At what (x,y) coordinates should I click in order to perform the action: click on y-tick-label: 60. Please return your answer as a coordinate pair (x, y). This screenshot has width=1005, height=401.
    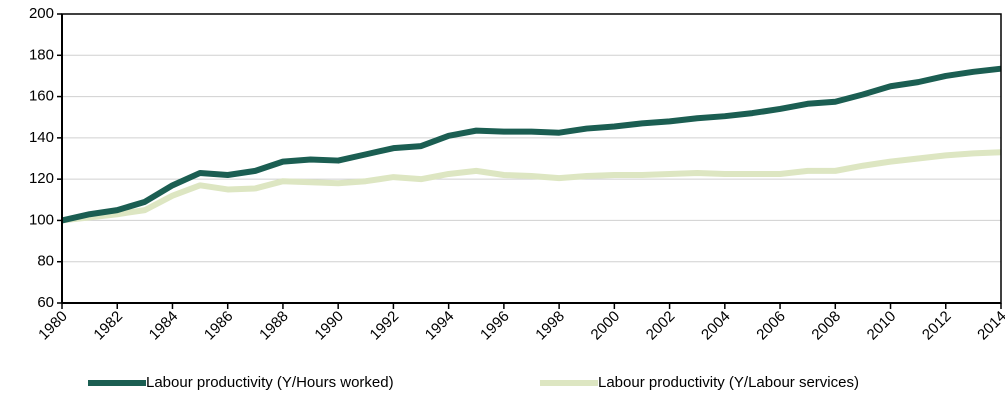
    Looking at the image, I should click on (45, 302).